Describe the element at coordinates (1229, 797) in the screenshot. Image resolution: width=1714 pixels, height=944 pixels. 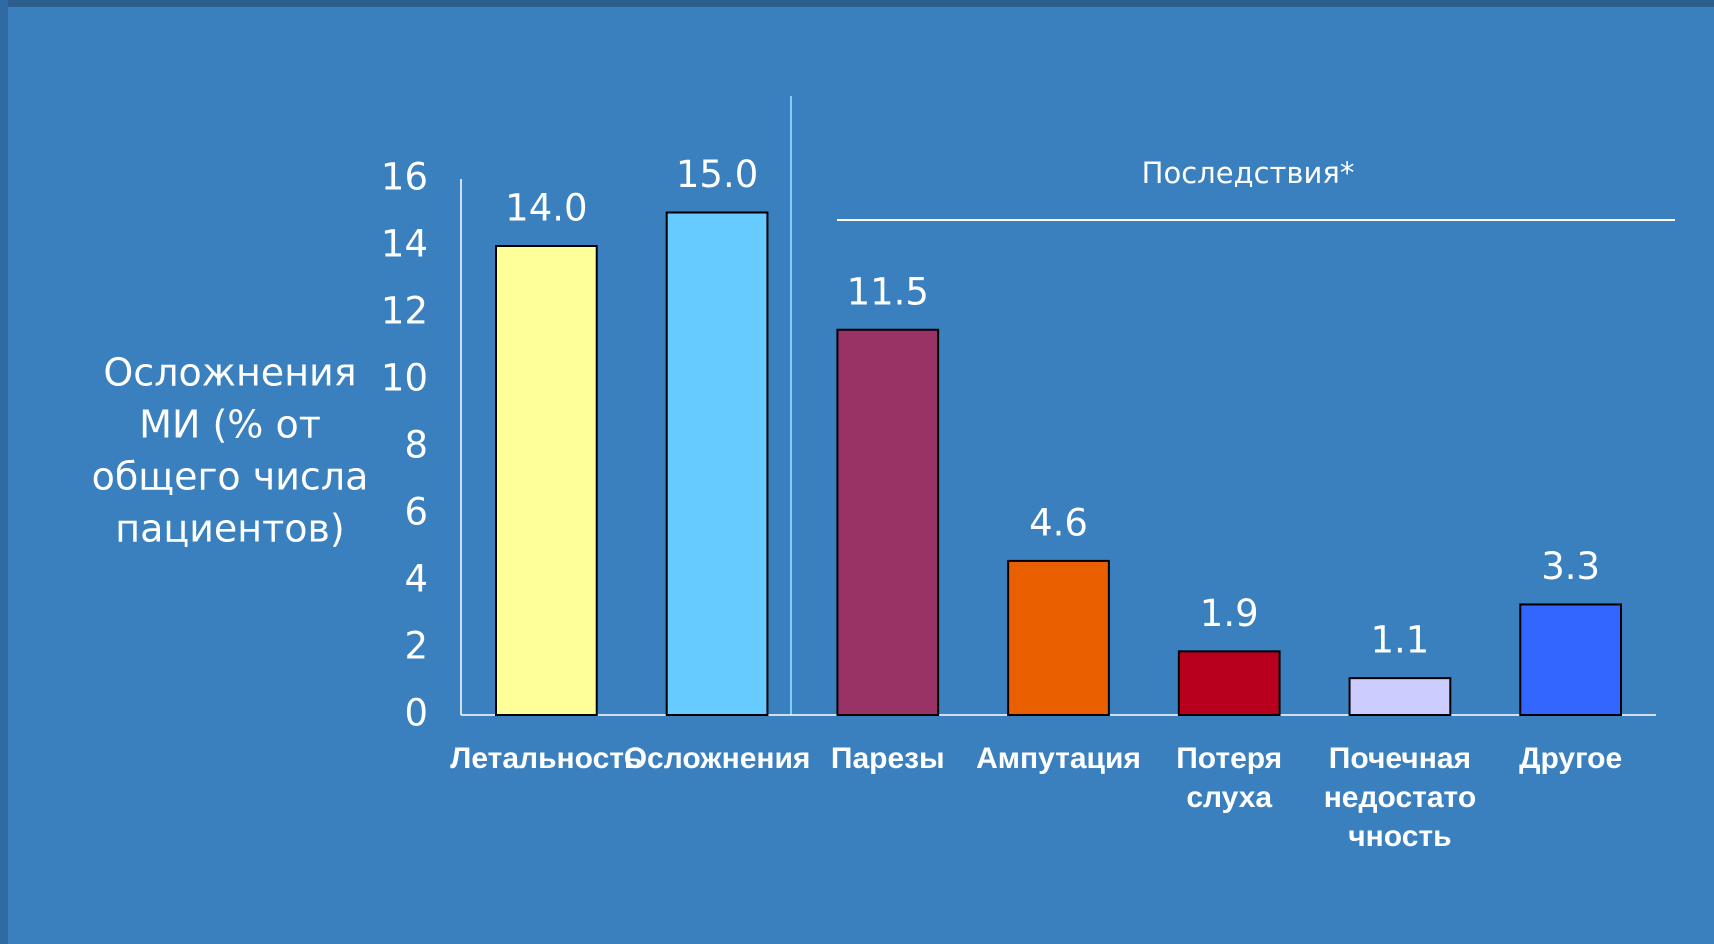
I see `x-tick-label: слуха` at that location.